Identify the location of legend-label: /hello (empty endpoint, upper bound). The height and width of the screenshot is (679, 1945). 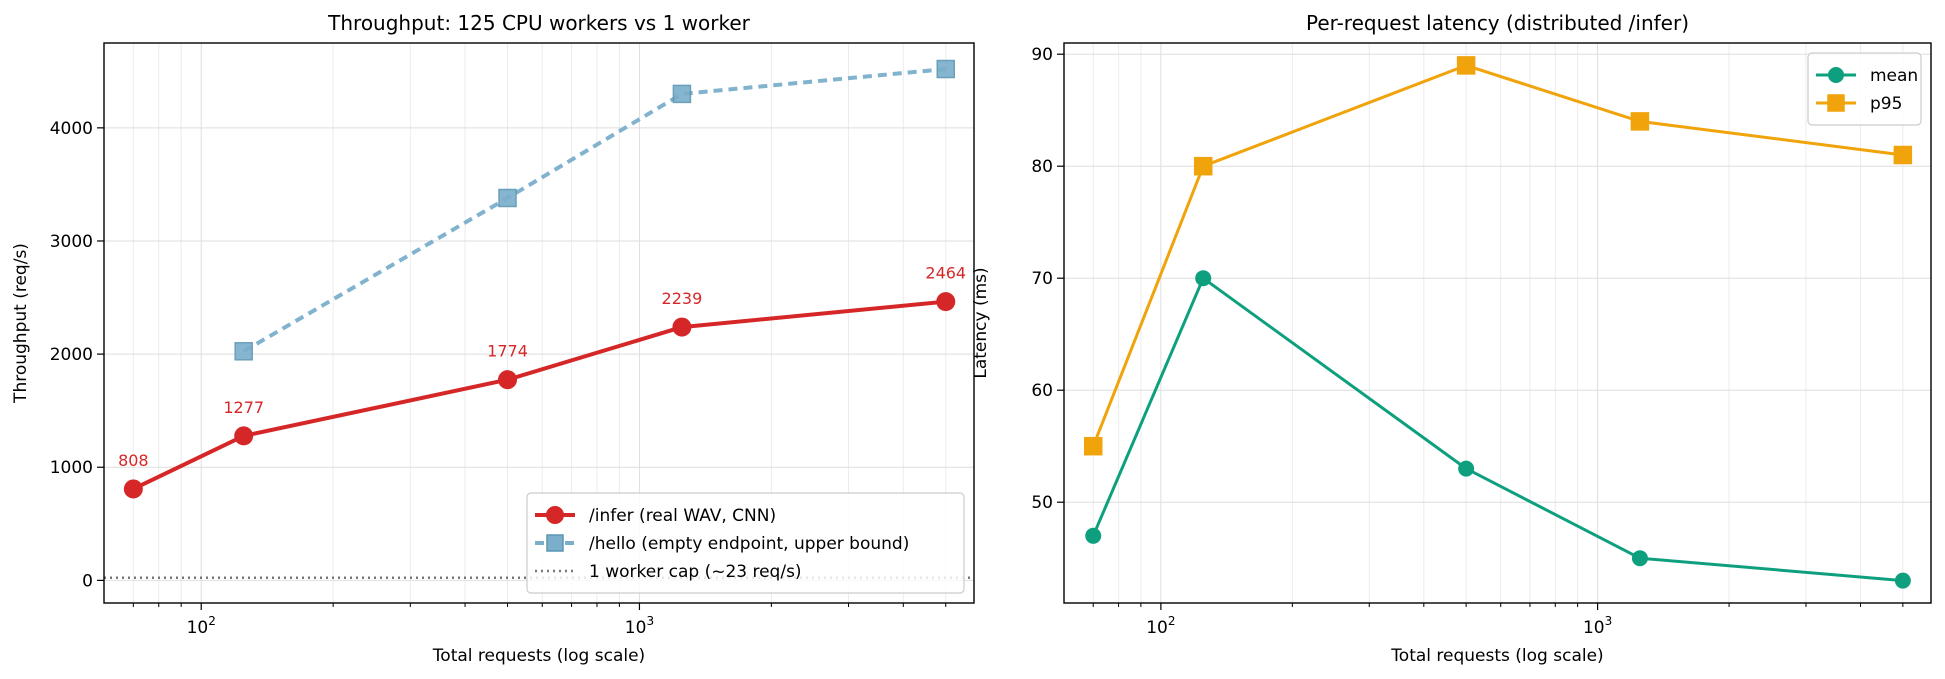
(749, 544).